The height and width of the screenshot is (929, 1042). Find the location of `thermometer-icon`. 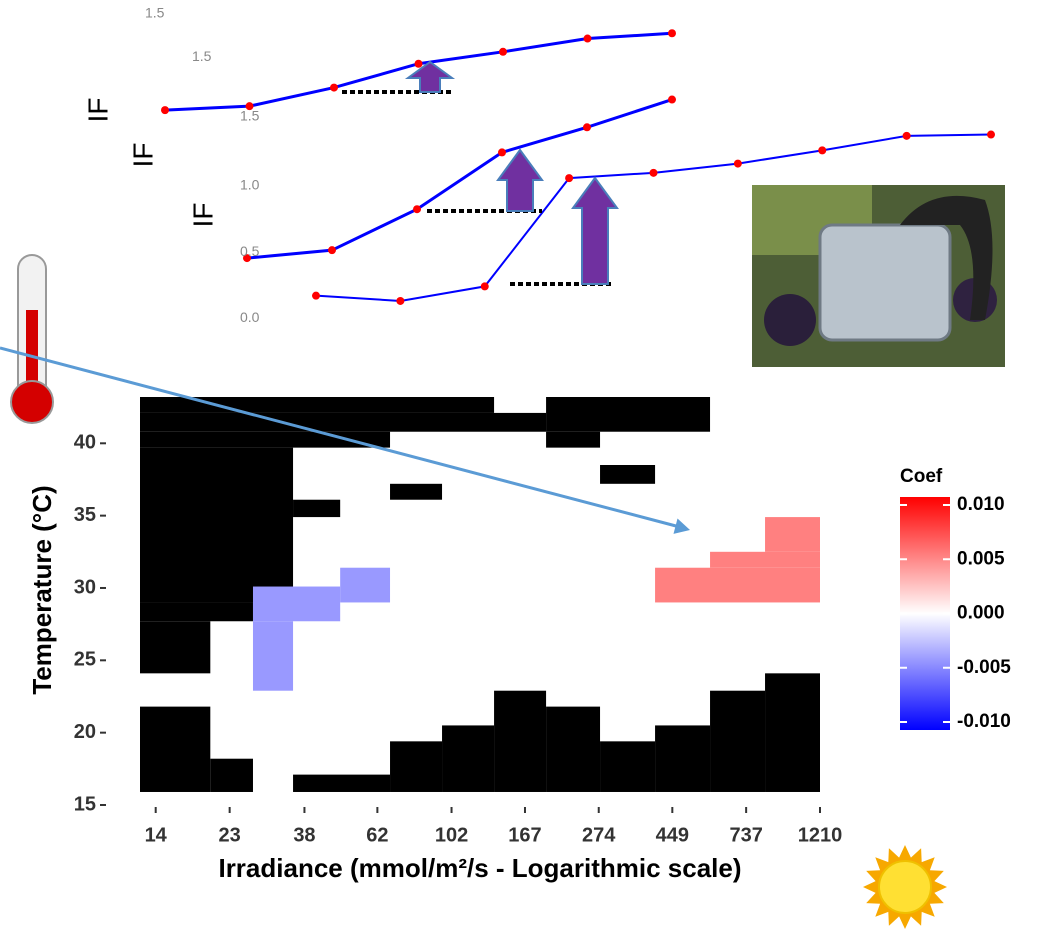

thermometer-icon is located at coordinates (32, 339).